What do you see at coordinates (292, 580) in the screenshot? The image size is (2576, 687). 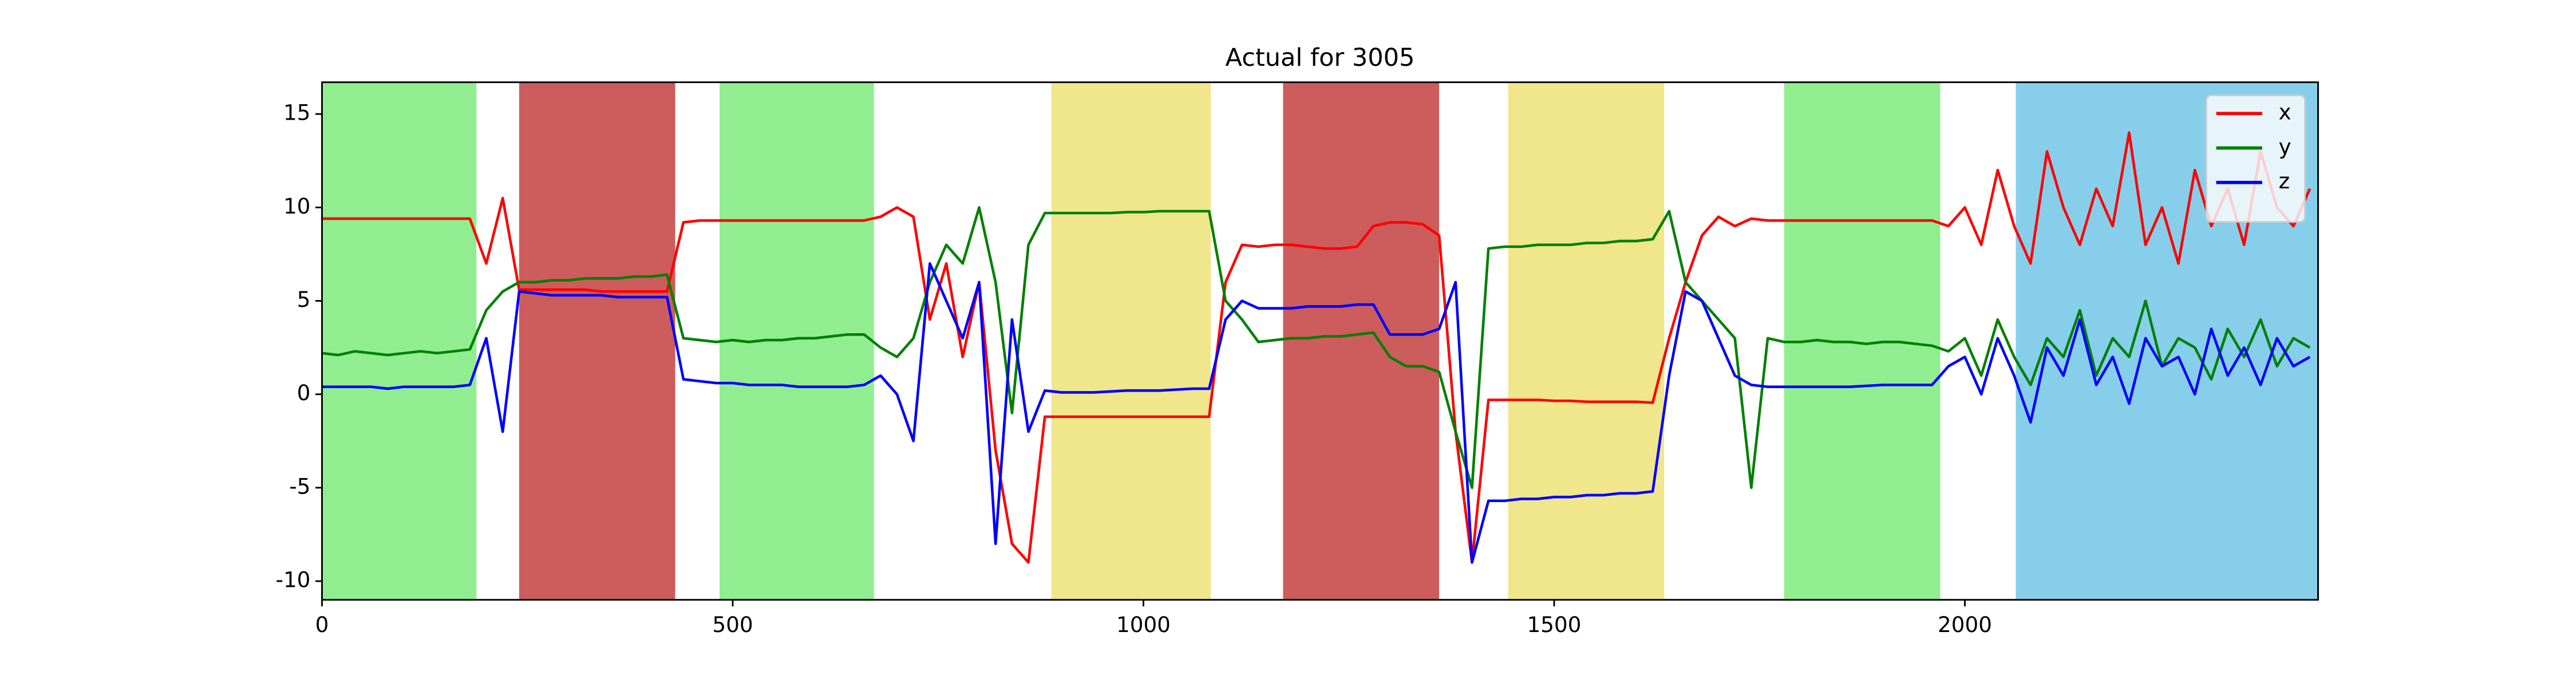 I see `y-tick-label: -10` at bounding box center [292, 580].